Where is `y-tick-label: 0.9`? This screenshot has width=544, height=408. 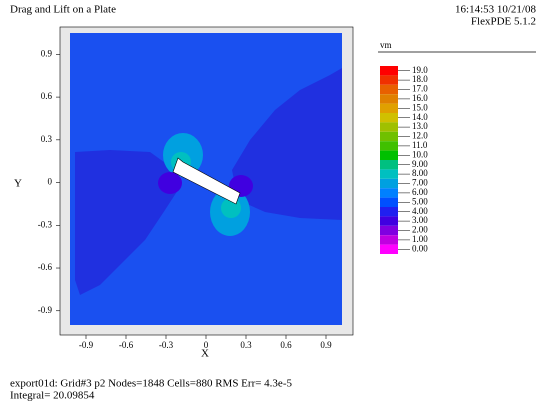 y-tick-label: 0.9 is located at coordinates (47, 53).